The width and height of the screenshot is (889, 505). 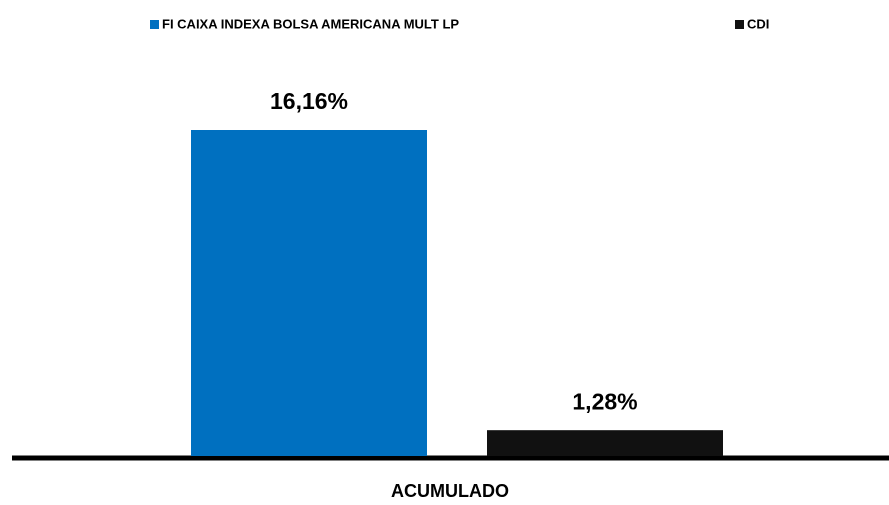 I want to click on value-label: 16,16%, so click(x=309, y=101).